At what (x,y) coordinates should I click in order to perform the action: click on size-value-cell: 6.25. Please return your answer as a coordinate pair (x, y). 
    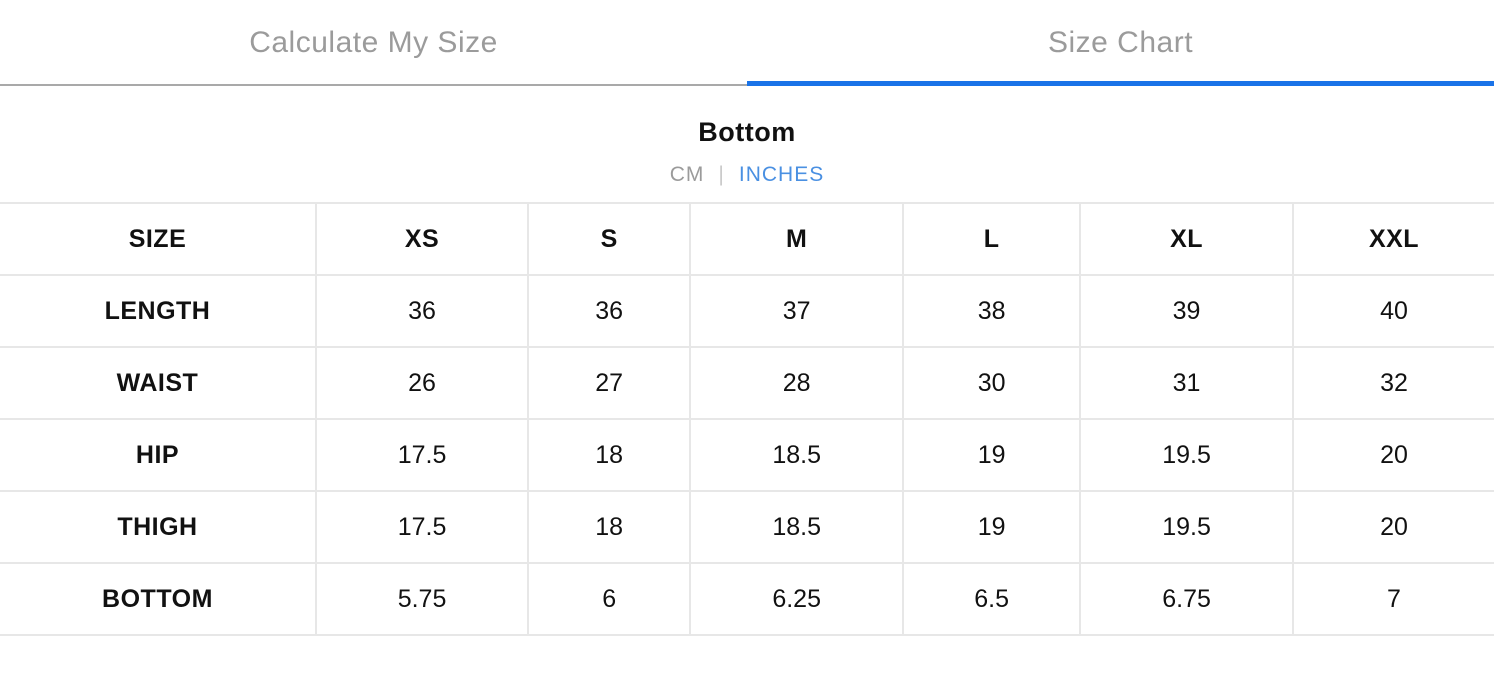
    Looking at the image, I should click on (797, 599).